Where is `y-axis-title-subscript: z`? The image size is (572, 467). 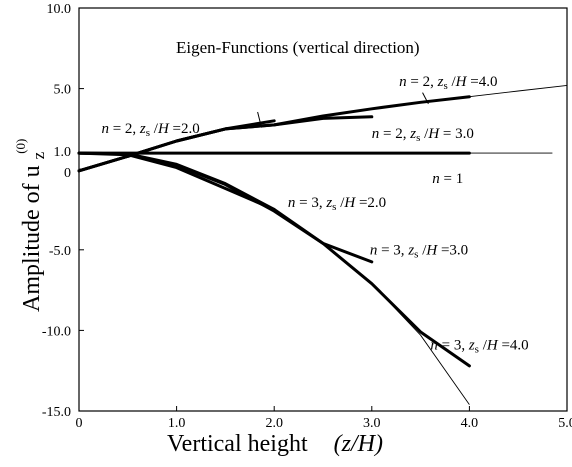 y-axis-title-subscript: z is located at coordinates (38, 155).